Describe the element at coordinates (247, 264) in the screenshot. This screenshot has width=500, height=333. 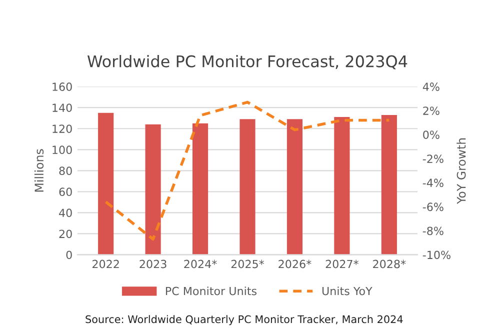
I see `x-tick-label: 2025*` at that location.